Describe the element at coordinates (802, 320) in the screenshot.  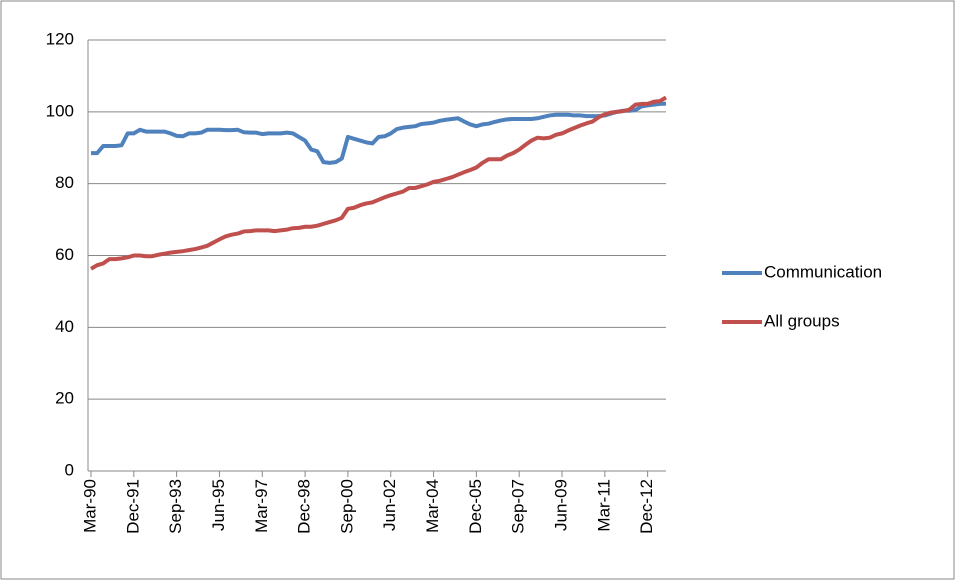
I see `legend-label: All groups` at that location.